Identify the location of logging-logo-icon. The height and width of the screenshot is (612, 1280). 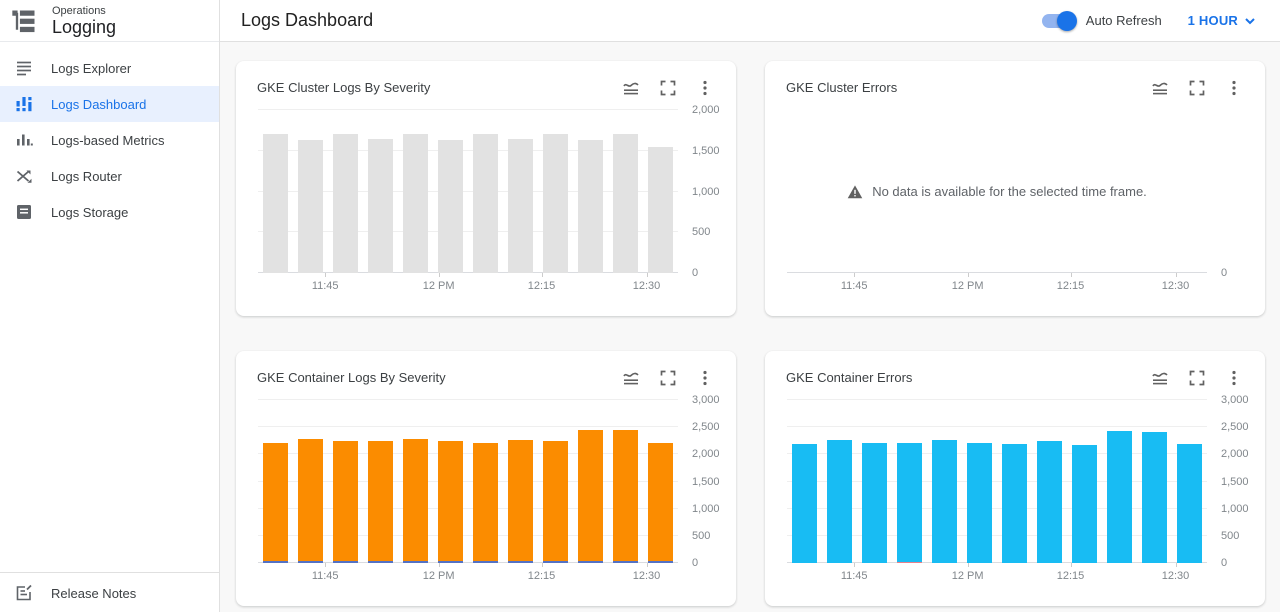
(24, 21).